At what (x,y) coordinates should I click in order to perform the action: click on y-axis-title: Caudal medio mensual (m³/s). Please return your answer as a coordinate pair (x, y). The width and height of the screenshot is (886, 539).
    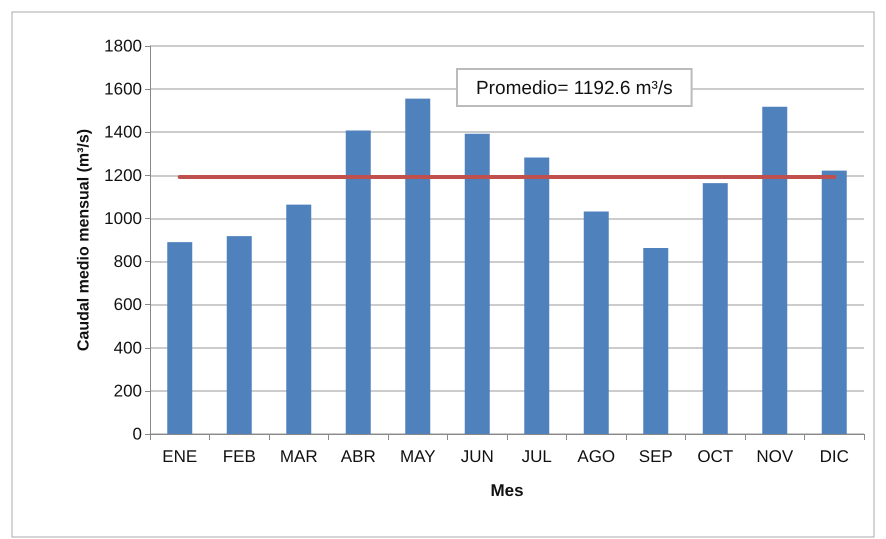
    Looking at the image, I should click on (84, 240).